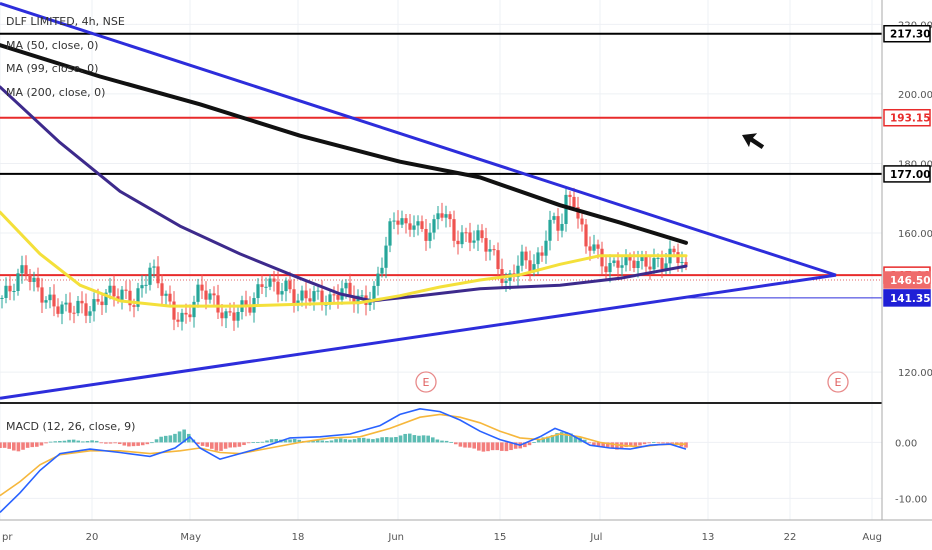  Describe the element at coordinates (910, 281) in the screenshot. I see `price-label-text: 146.50` at that location.